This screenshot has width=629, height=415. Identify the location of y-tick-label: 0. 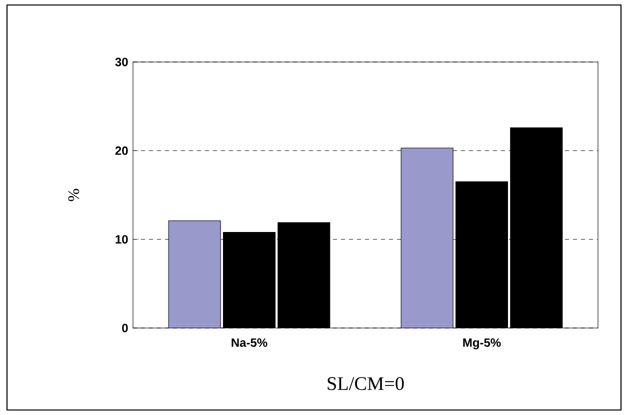
(125, 328).